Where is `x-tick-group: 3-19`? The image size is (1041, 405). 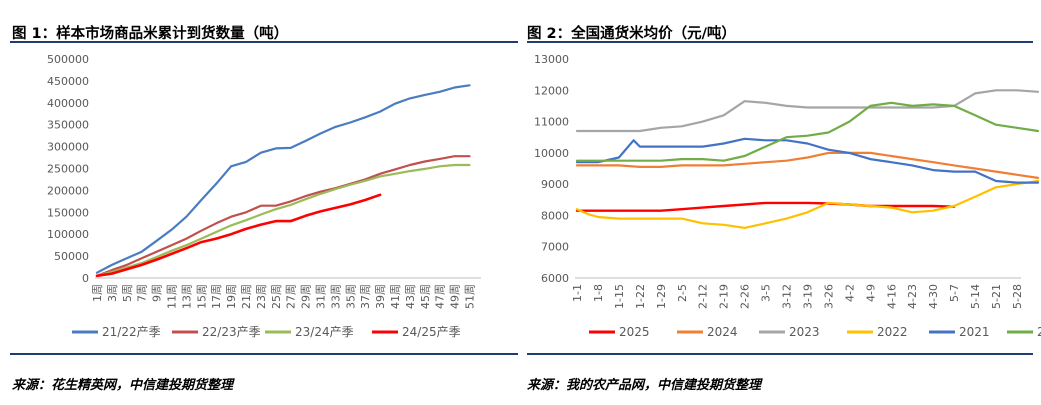 x-tick-group: 3-19 is located at coordinates (807, 296).